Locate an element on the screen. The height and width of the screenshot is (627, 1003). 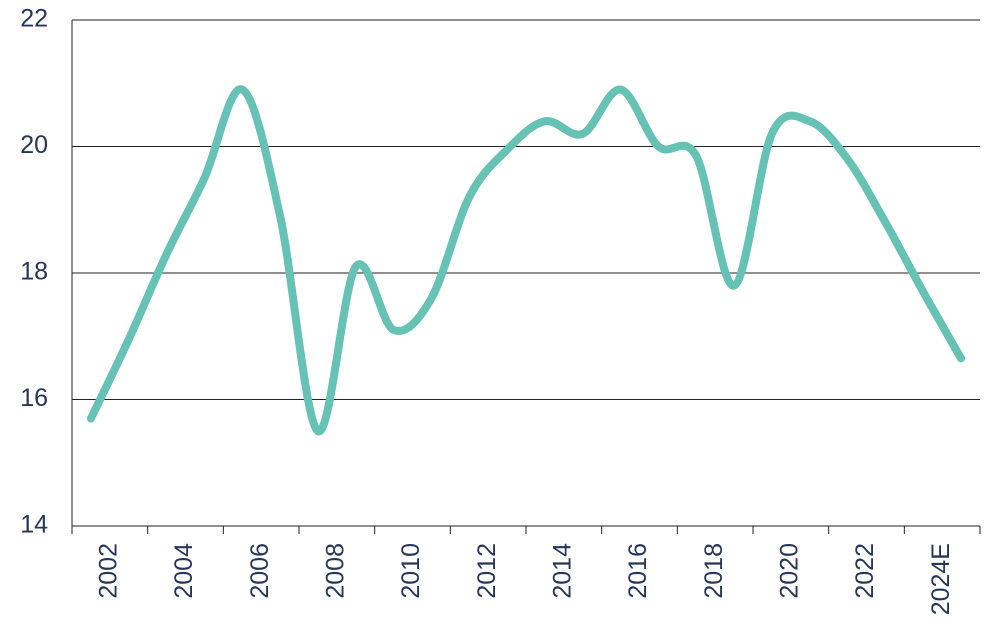
x-tick-label: 2012 is located at coordinates (487, 571).